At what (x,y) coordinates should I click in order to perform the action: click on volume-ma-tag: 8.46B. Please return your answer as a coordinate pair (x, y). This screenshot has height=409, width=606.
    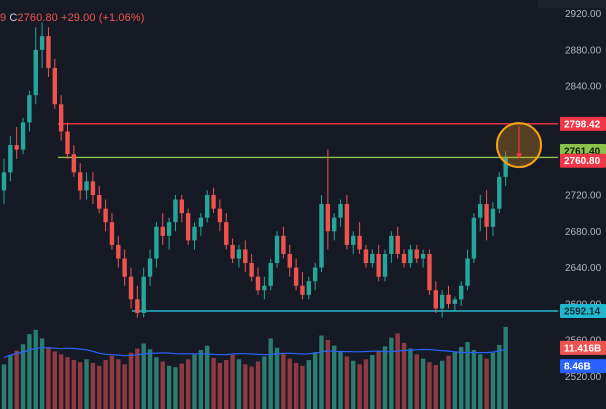
    Looking at the image, I should click on (577, 367).